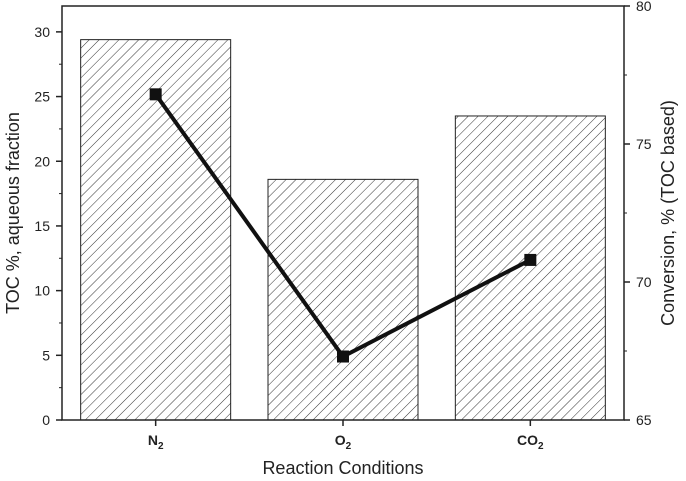 The image size is (686, 481). Describe the element at coordinates (42, 291) in the screenshot. I see `left-tick-label: 10` at that location.